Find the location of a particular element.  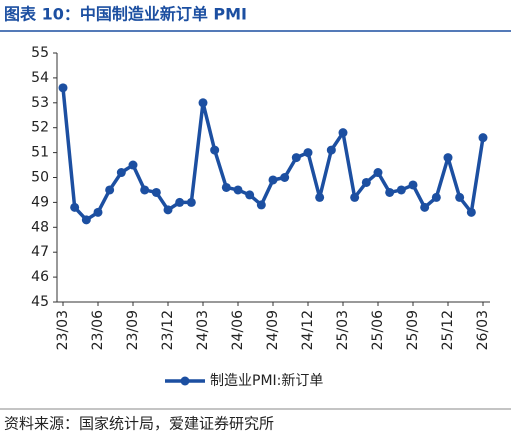

x-tick-label: 25/12 is located at coordinates (448, 330).